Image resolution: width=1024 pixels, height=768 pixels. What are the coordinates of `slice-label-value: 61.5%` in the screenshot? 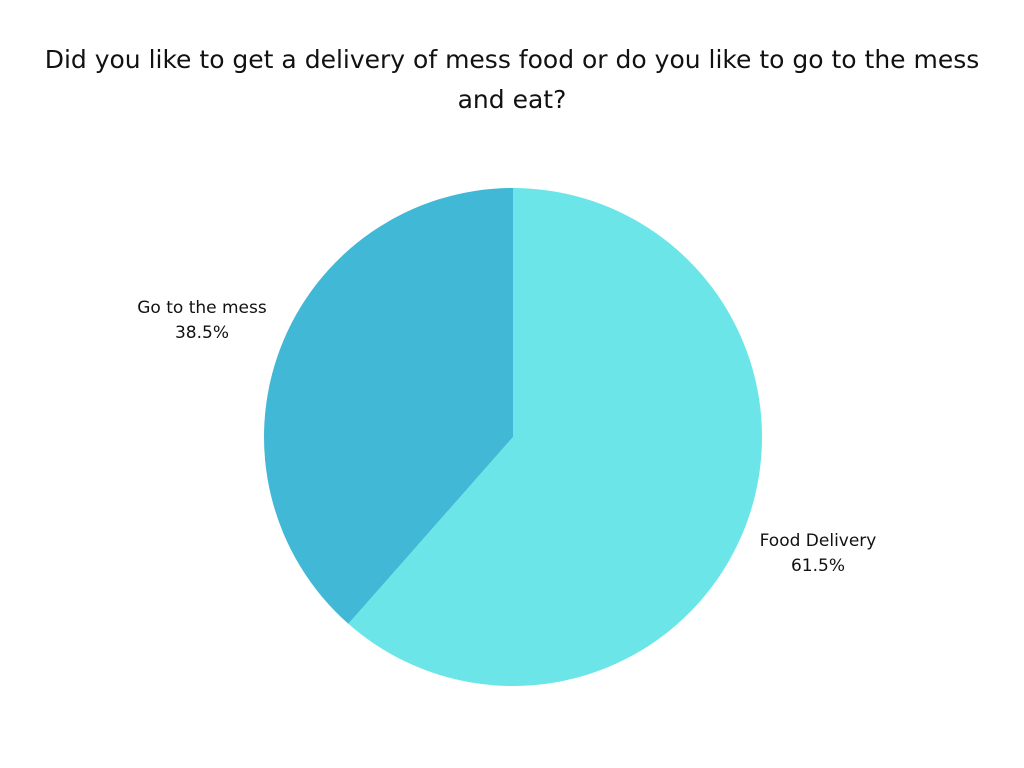 It's located at (817, 566).